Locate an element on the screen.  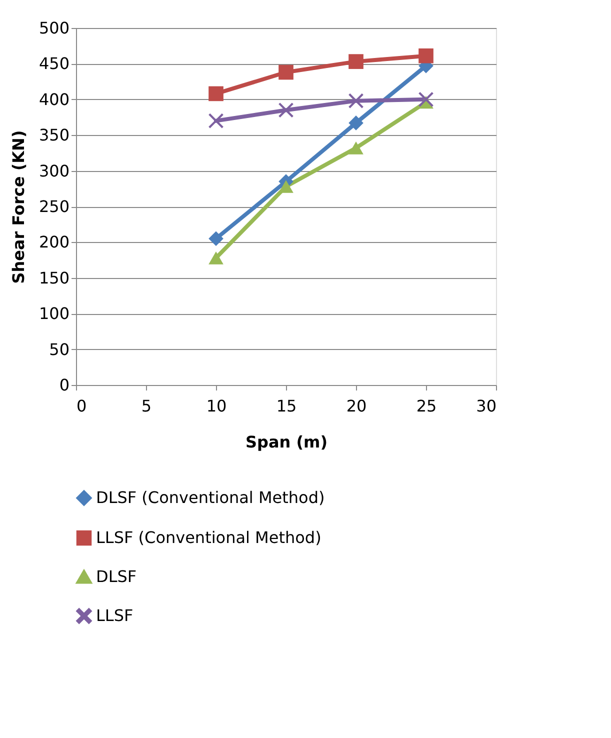
x-tick-label: 5 is located at coordinates (146, 406).